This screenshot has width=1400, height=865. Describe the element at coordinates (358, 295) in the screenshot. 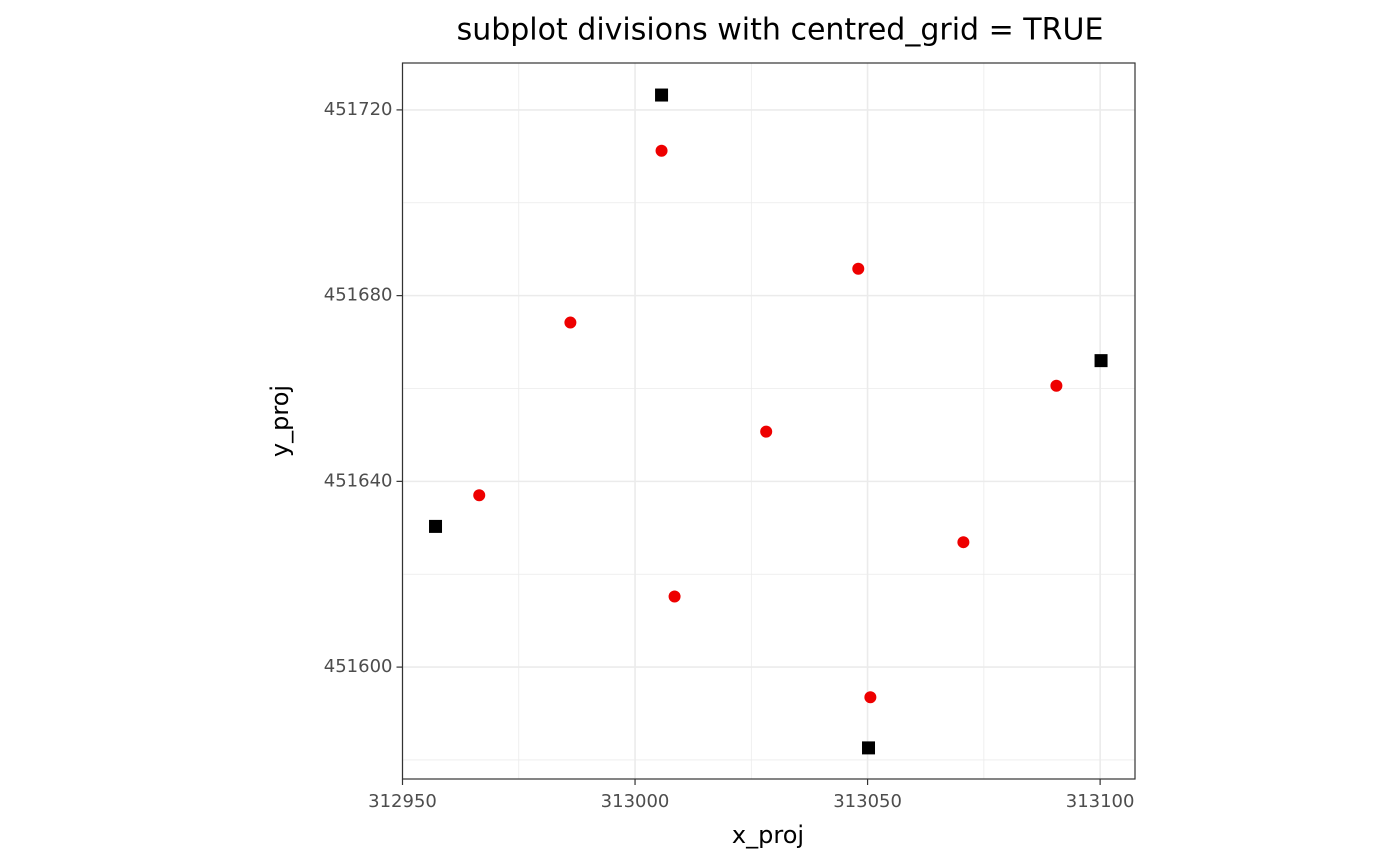

I see `y-tick-label: 451680` at that location.